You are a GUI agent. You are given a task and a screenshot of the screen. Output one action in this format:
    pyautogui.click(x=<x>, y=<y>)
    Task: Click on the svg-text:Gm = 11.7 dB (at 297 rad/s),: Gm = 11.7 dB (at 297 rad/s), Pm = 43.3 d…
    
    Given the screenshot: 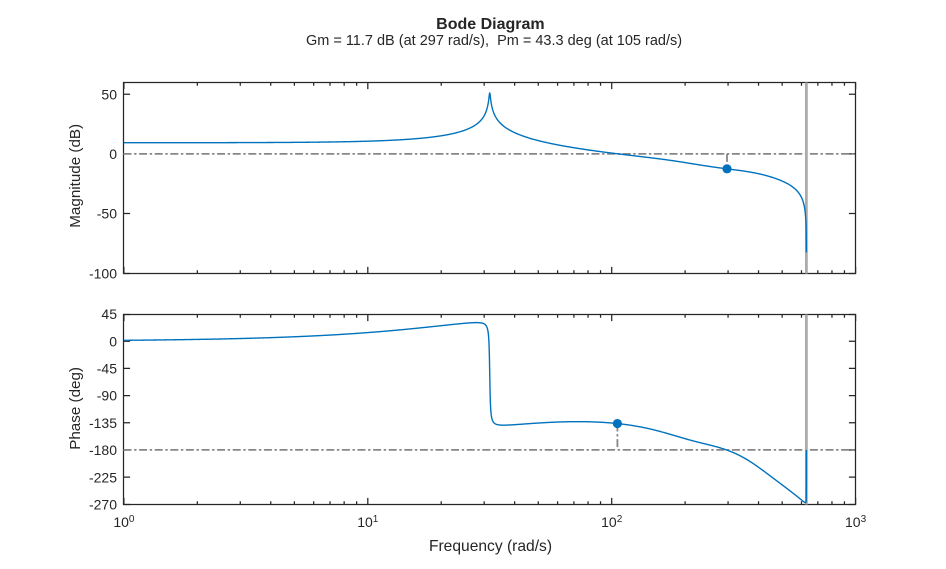 What is the action you would take?
    pyautogui.click(x=494, y=41)
    